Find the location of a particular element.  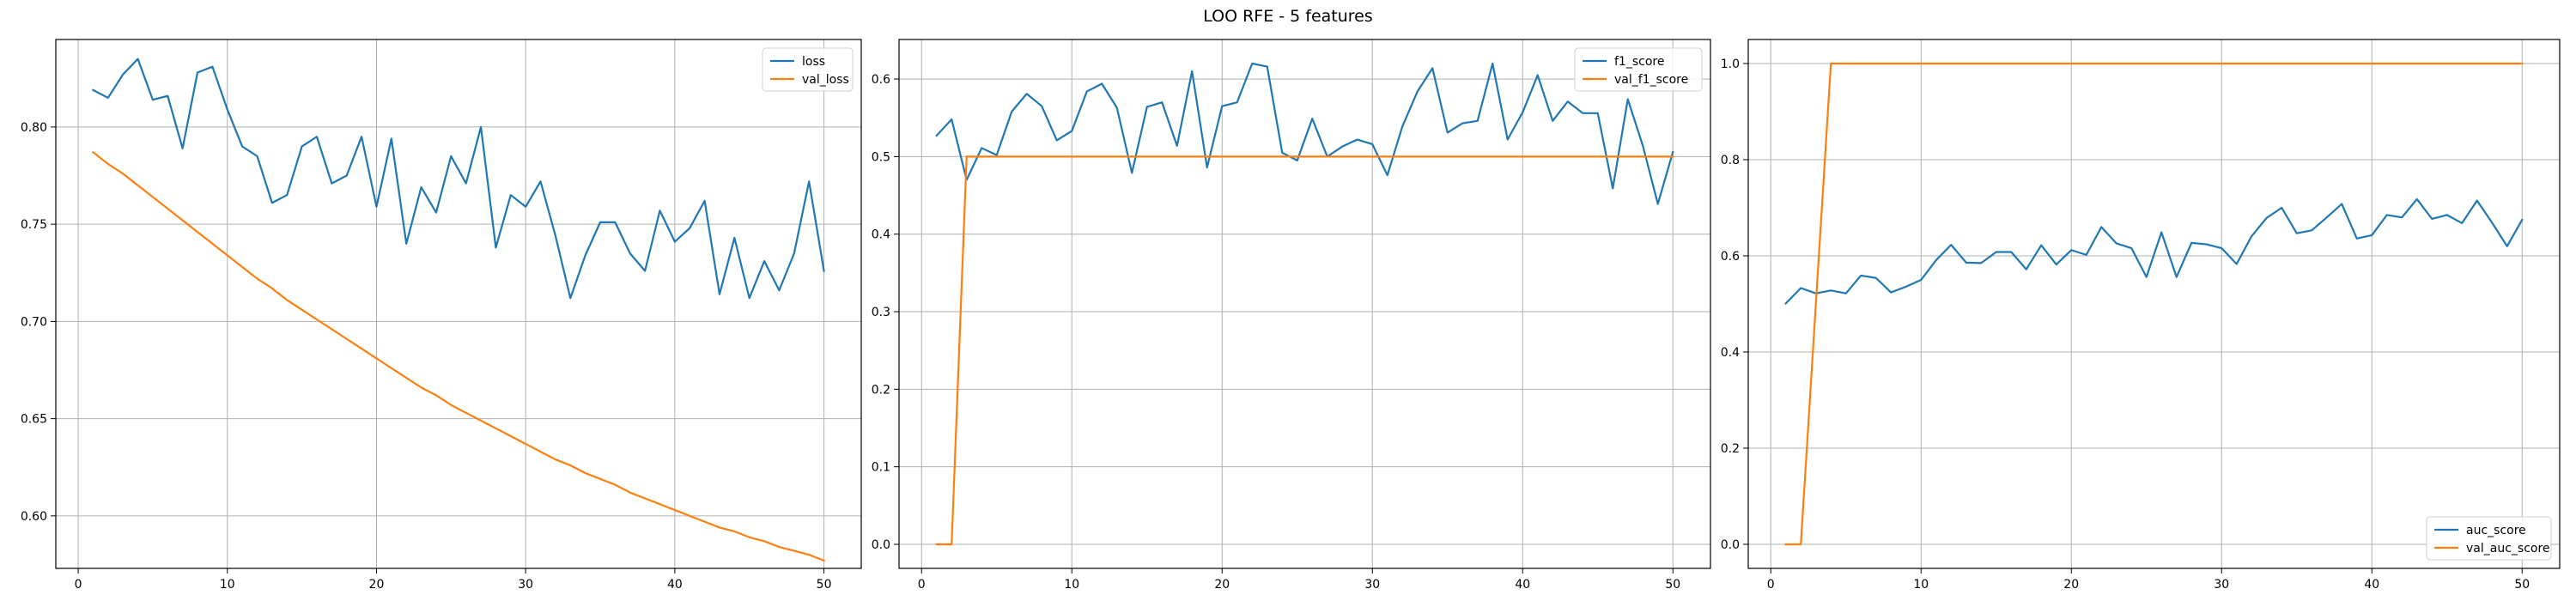

y-tick-label: 0.80 is located at coordinates (34, 128).